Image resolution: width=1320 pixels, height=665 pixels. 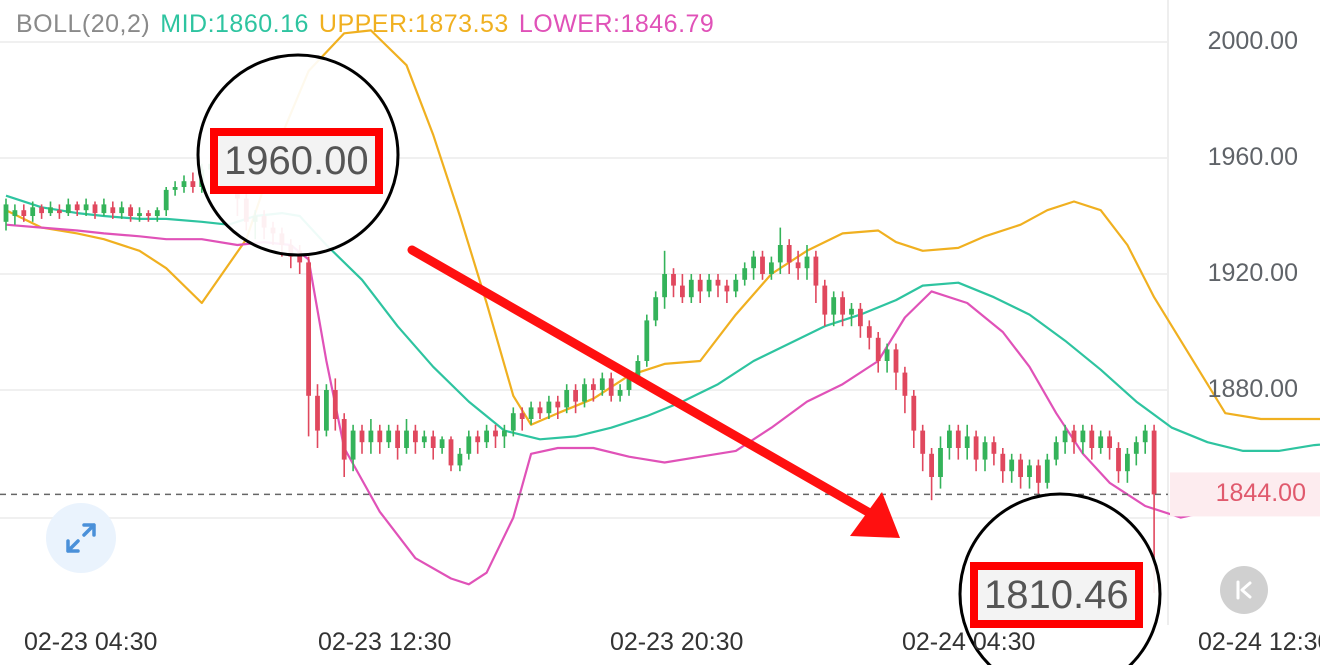 I want to click on legend-lower: LOWER:1846.79, so click(x=616, y=24).